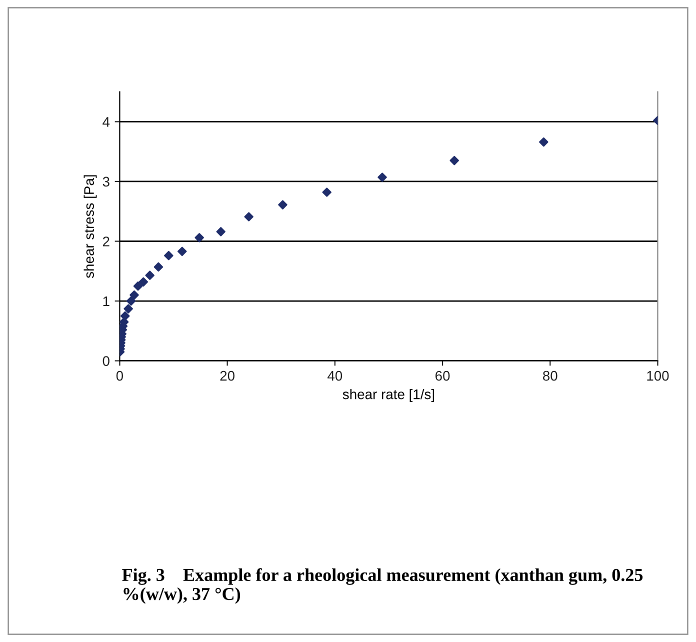 Image resolution: width=696 pixels, height=642 pixels. Describe the element at coordinates (90, 226) in the screenshot. I see `y-axis-title: shear stress [Pa]` at that location.